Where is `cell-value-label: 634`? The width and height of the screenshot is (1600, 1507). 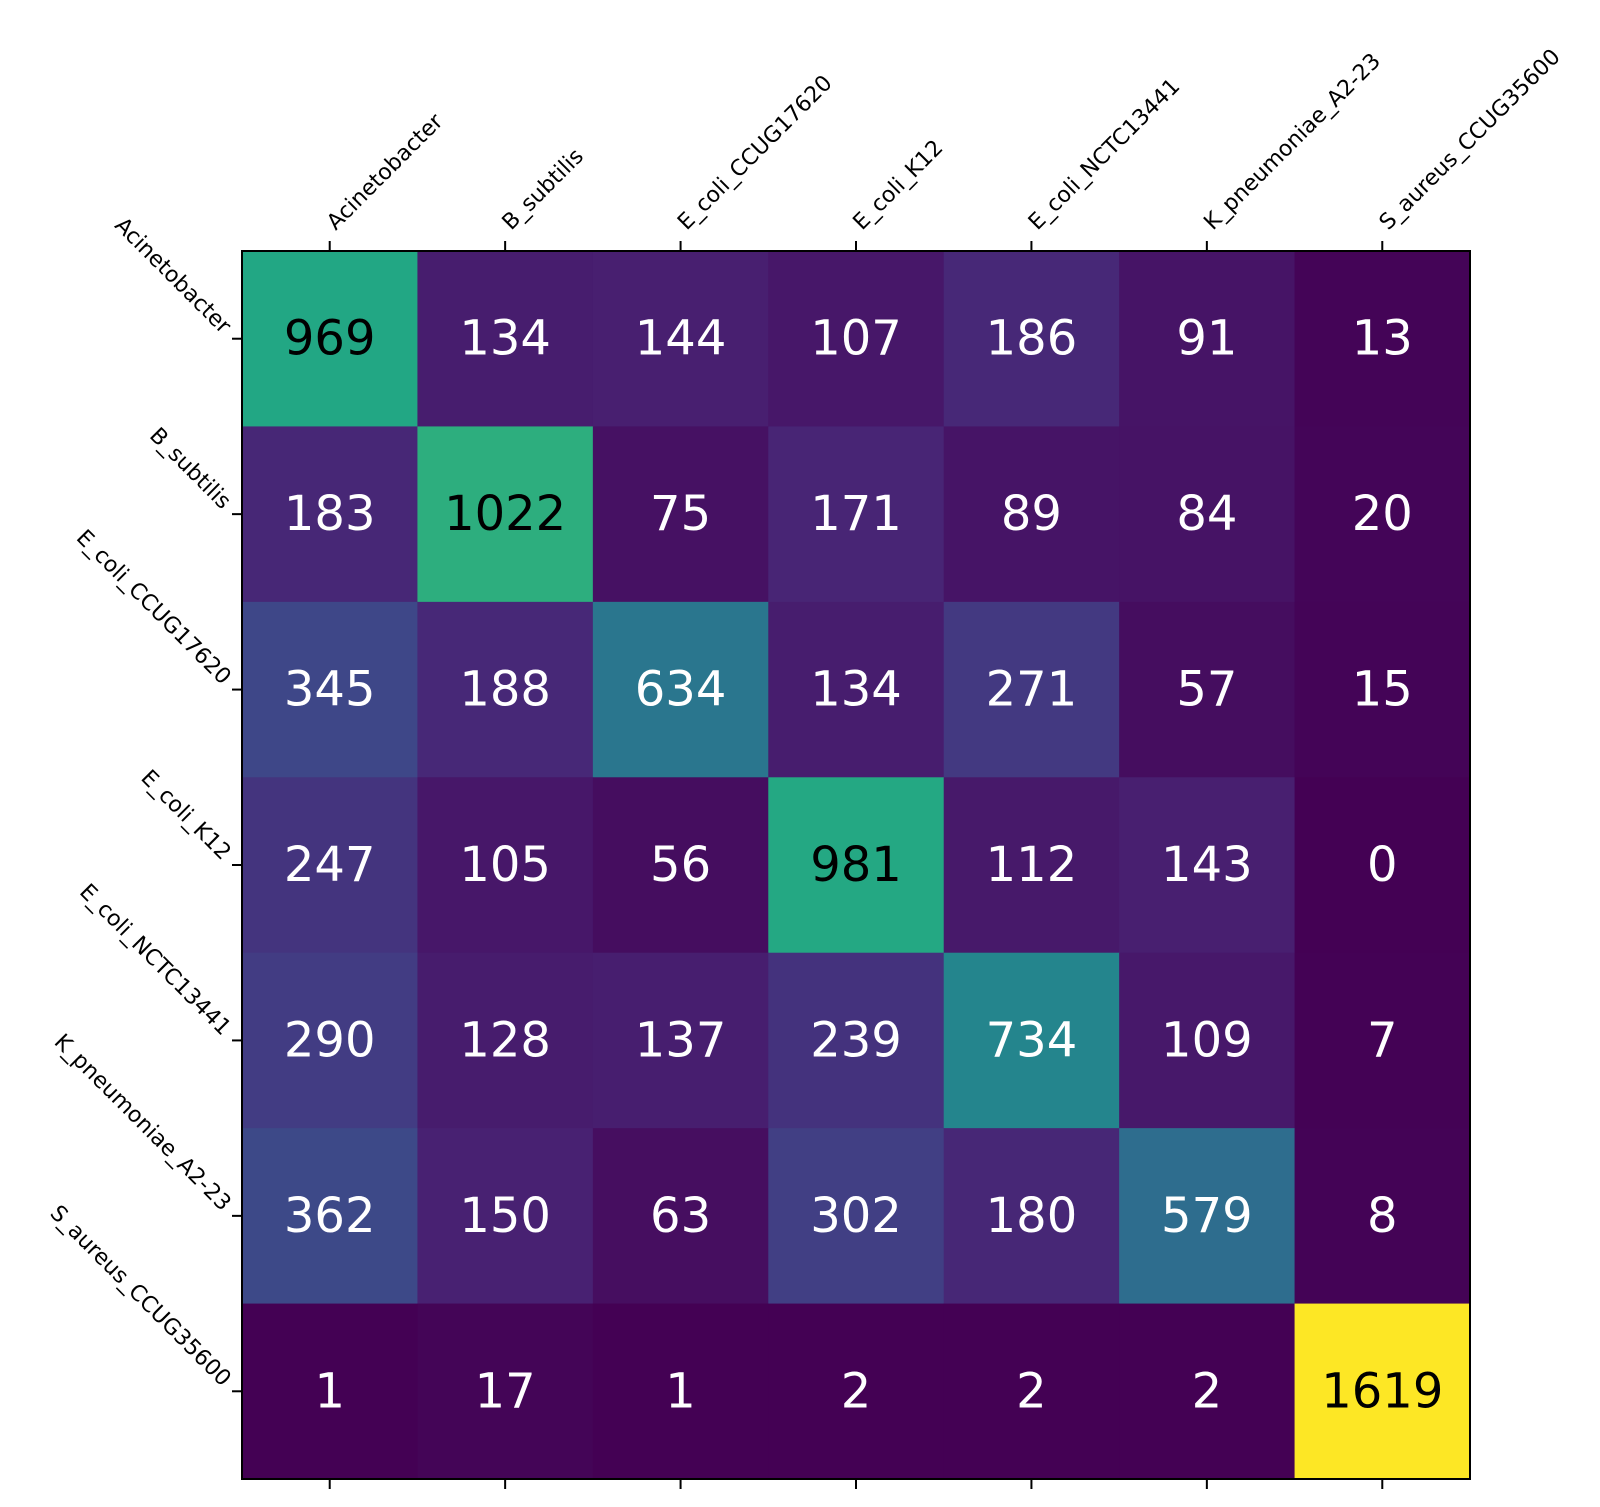
cell-value-label: 634 is located at coordinates (681, 690).